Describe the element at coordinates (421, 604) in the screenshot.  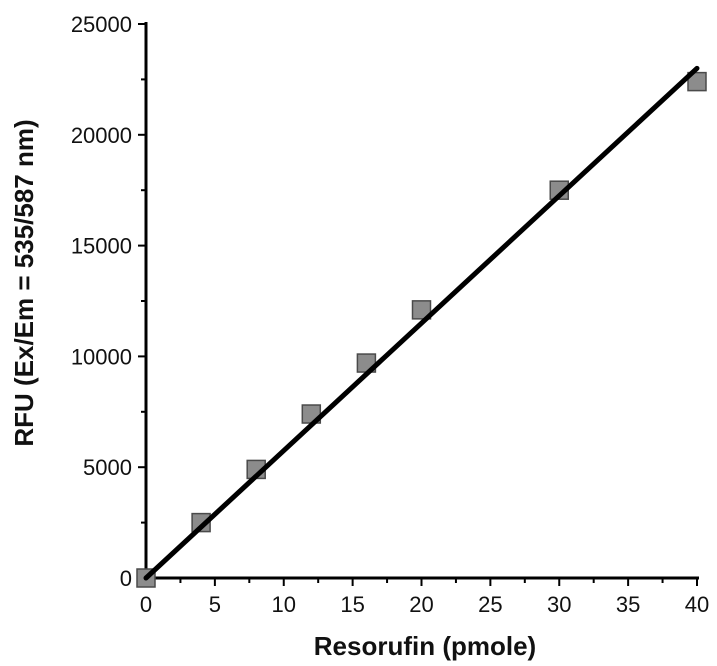
I see `x-tick-label: 20` at that location.